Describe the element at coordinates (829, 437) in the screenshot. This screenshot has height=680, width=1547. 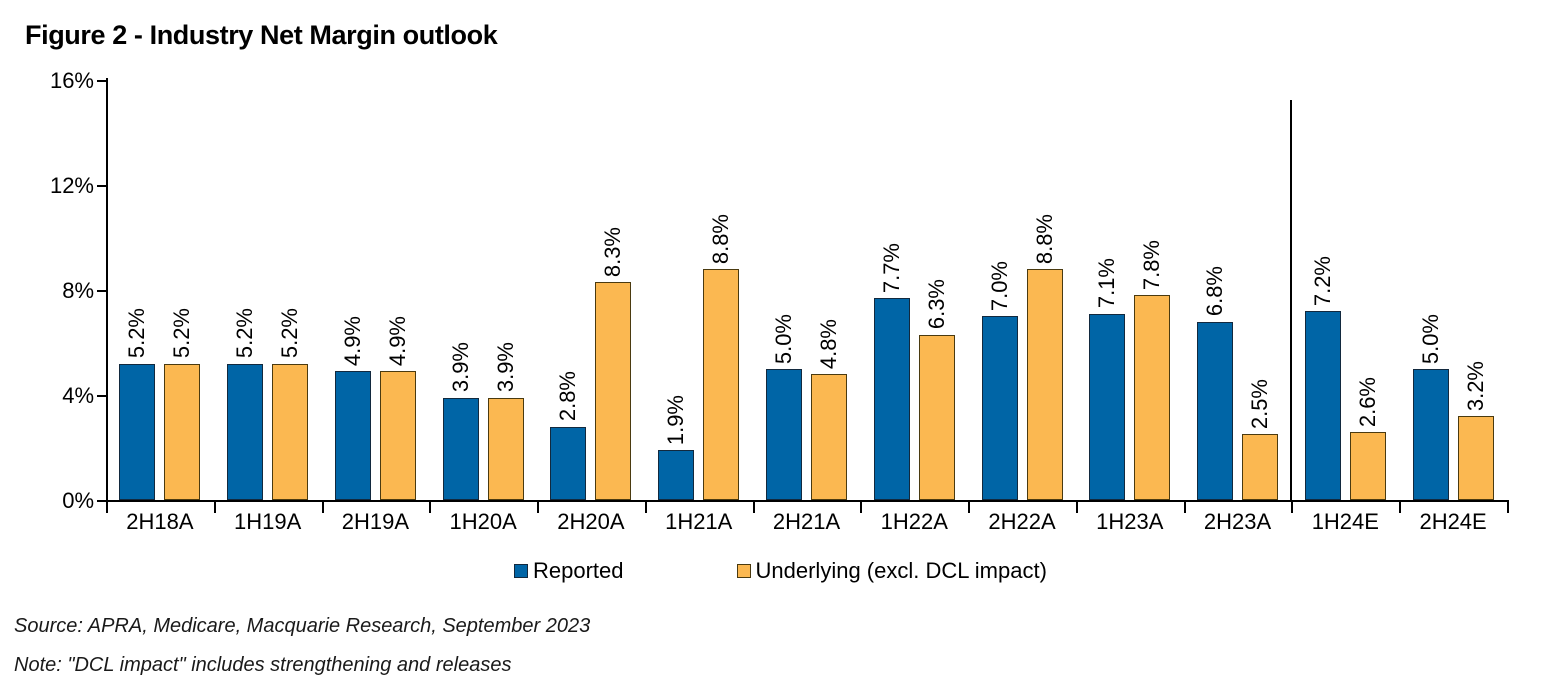
I see `bar-underlying-2H21A` at that location.